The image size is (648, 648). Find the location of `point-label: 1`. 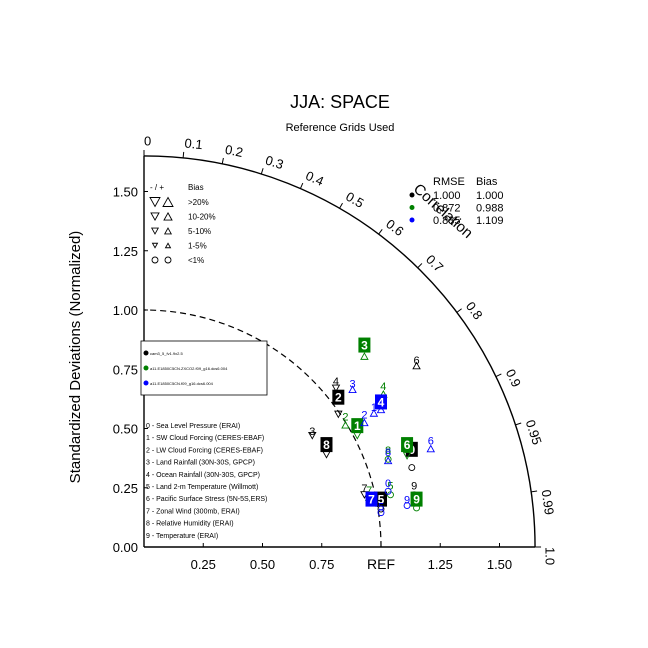

point-label: 1 is located at coordinates (357, 426).